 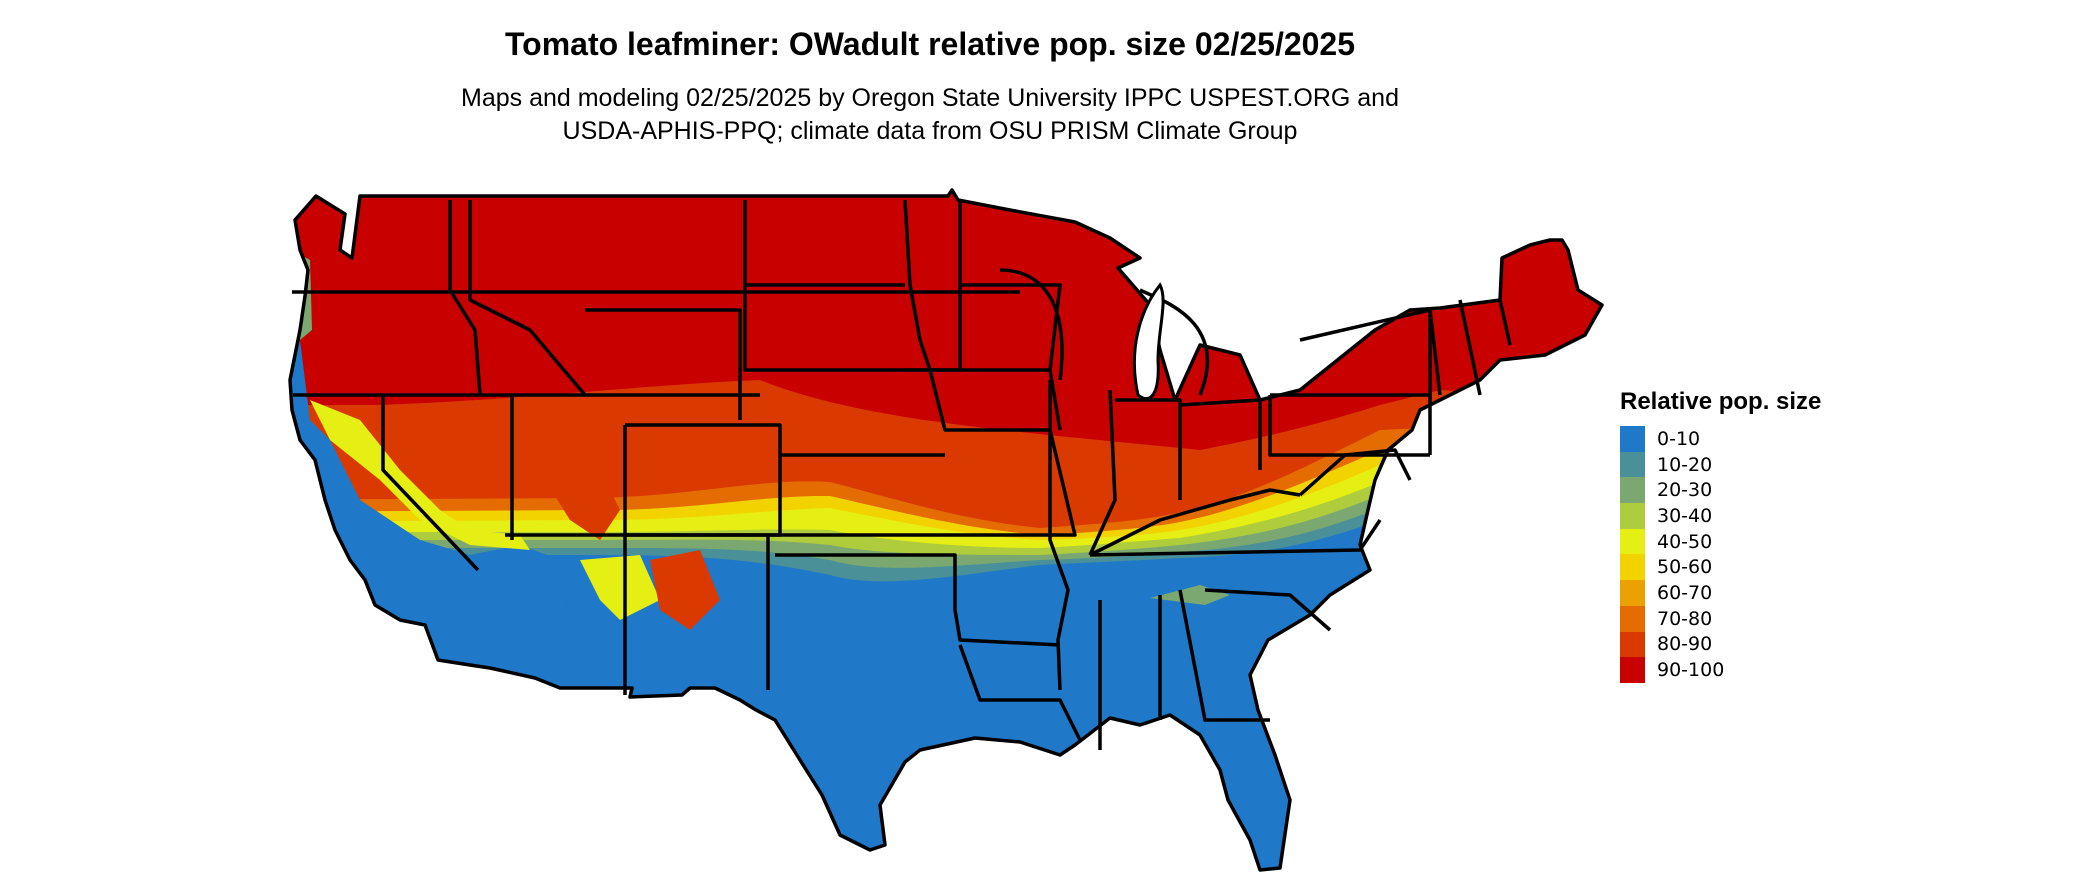 What do you see at coordinates (527, 298) in the screenshot?
I see `border-id-mt` at bounding box center [527, 298].